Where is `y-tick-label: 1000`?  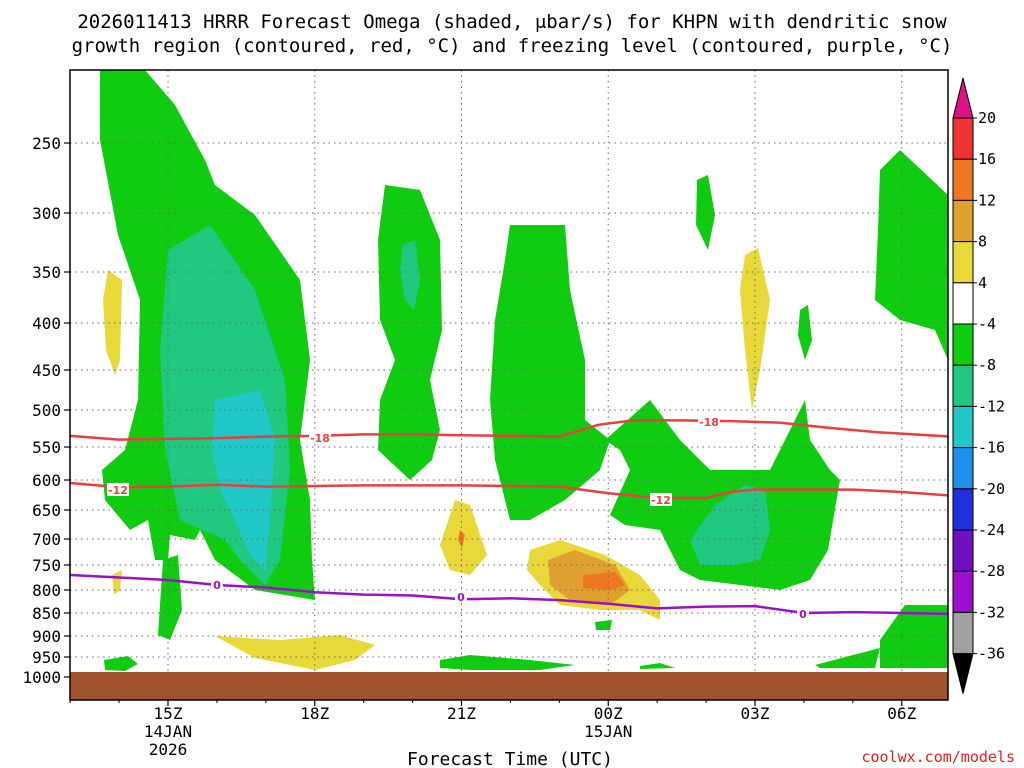 y-tick-label: 1000 is located at coordinates (41, 677).